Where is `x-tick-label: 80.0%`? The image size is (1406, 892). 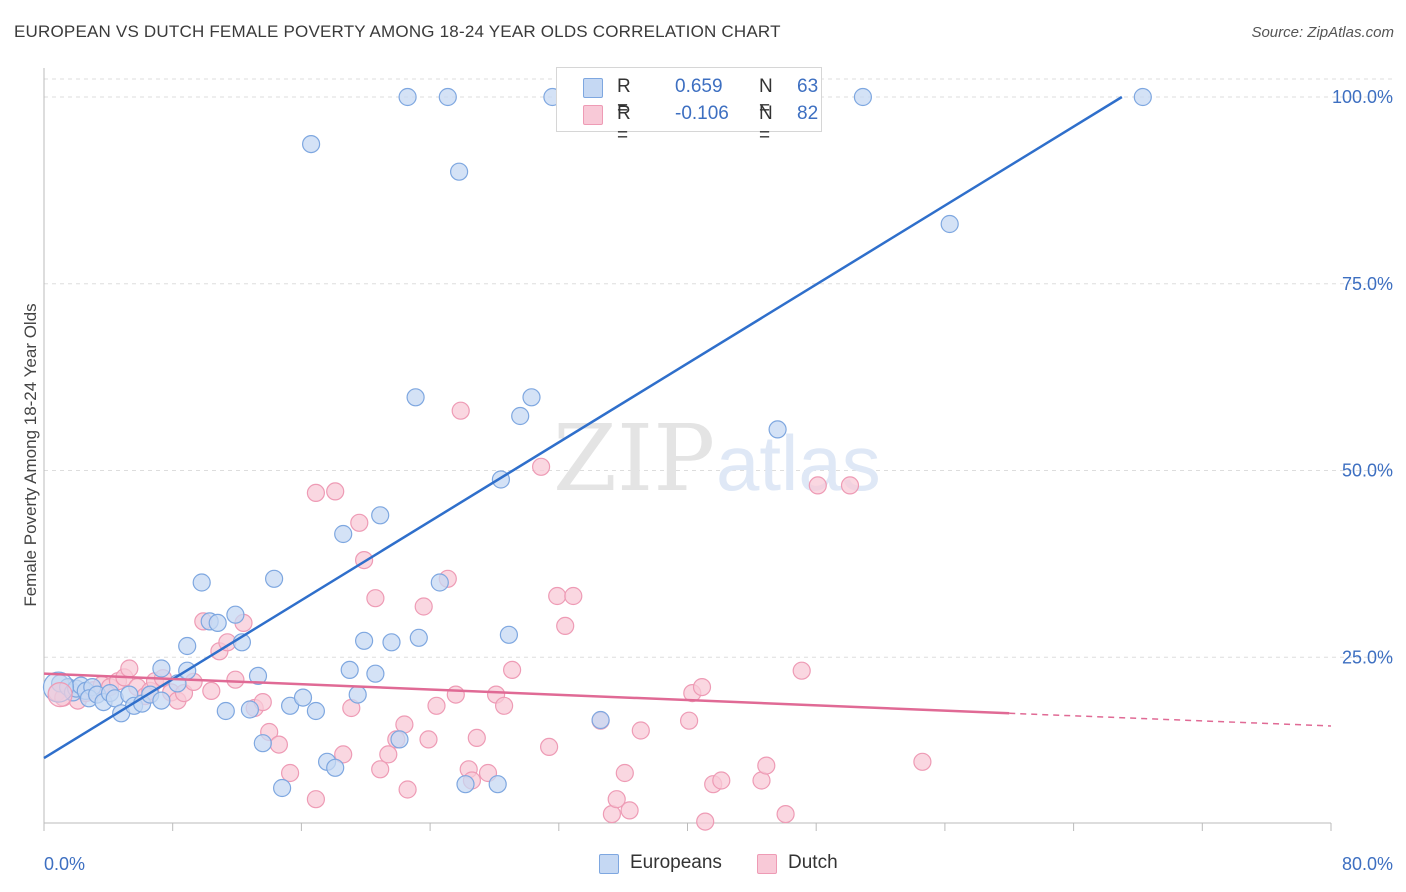
x-tick-label: 80.0% is located at coordinates (1367, 864).